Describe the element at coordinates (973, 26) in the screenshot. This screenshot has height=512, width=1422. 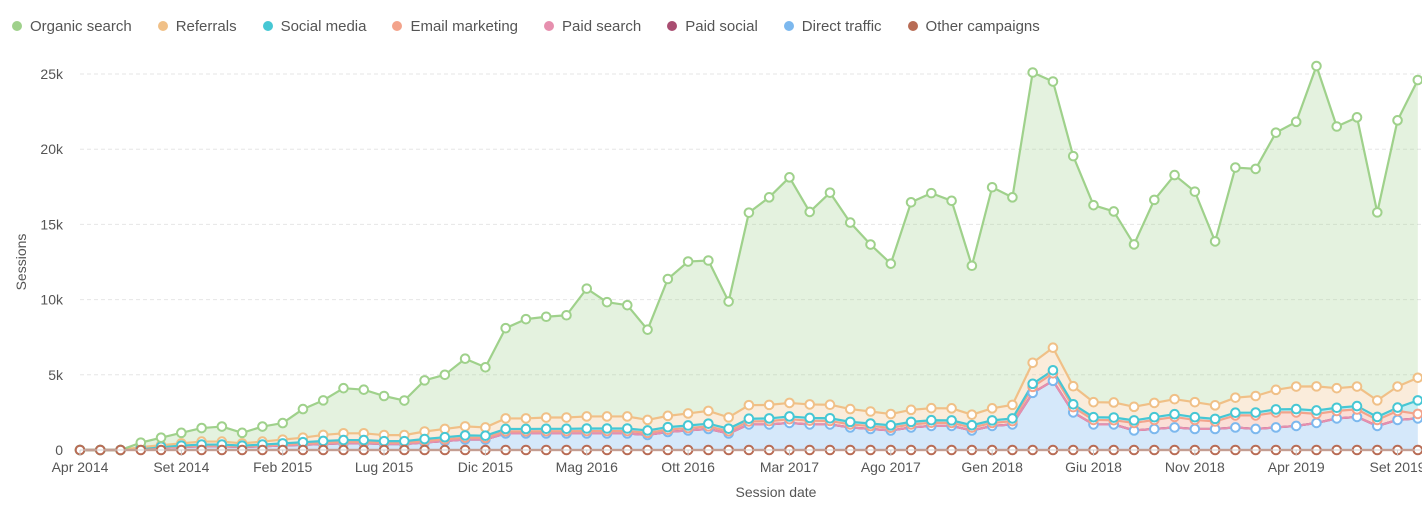
I see `legend-item-other-campaigns: Other campaigns` at that location.